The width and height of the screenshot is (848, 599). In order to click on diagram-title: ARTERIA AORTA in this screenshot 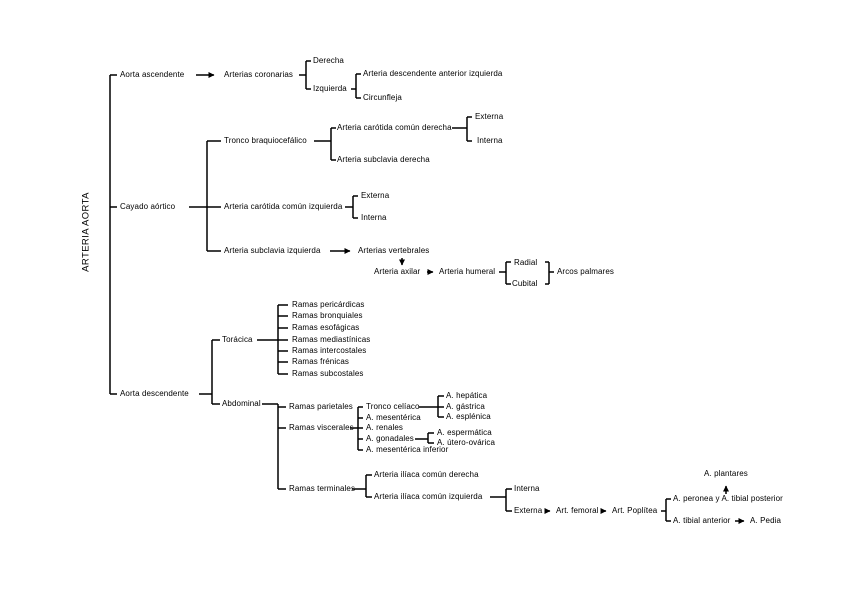, I will do `click(86, 232)`.